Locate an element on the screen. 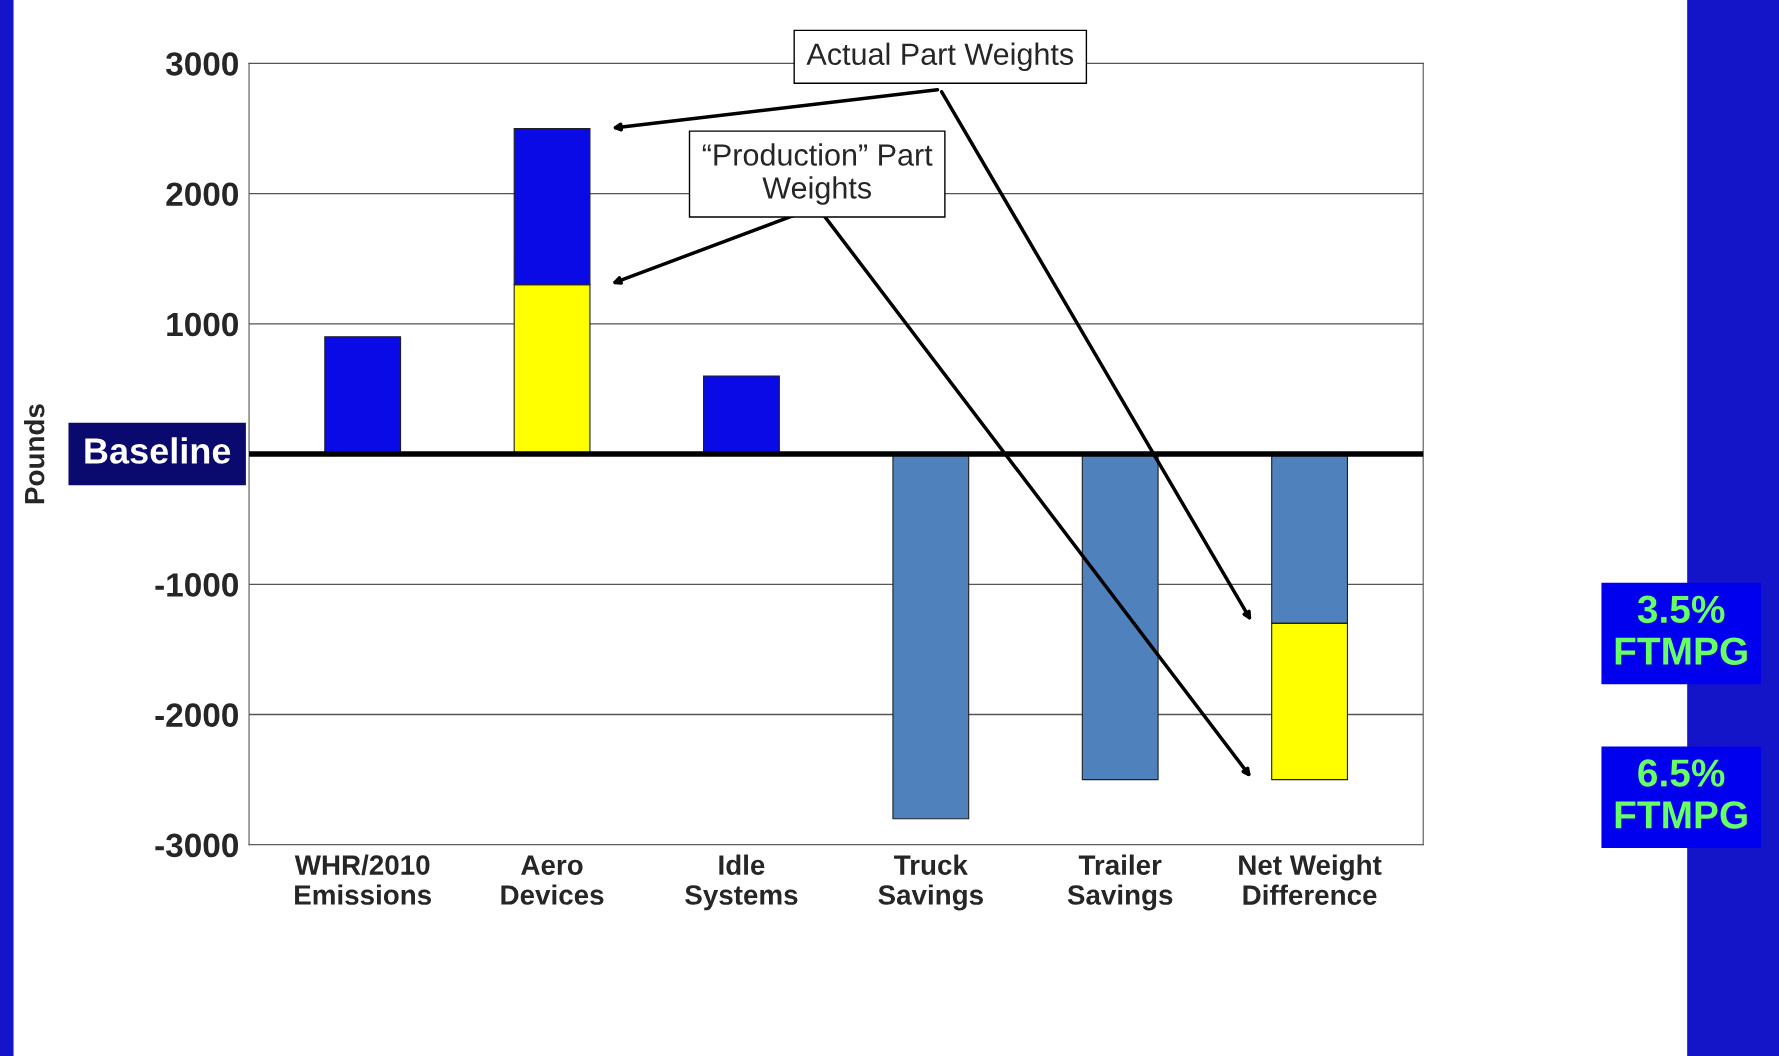 This screenshot has height=1056, width=1779. x-tick-label: Aero Devices is located at coordinates (552, 880).